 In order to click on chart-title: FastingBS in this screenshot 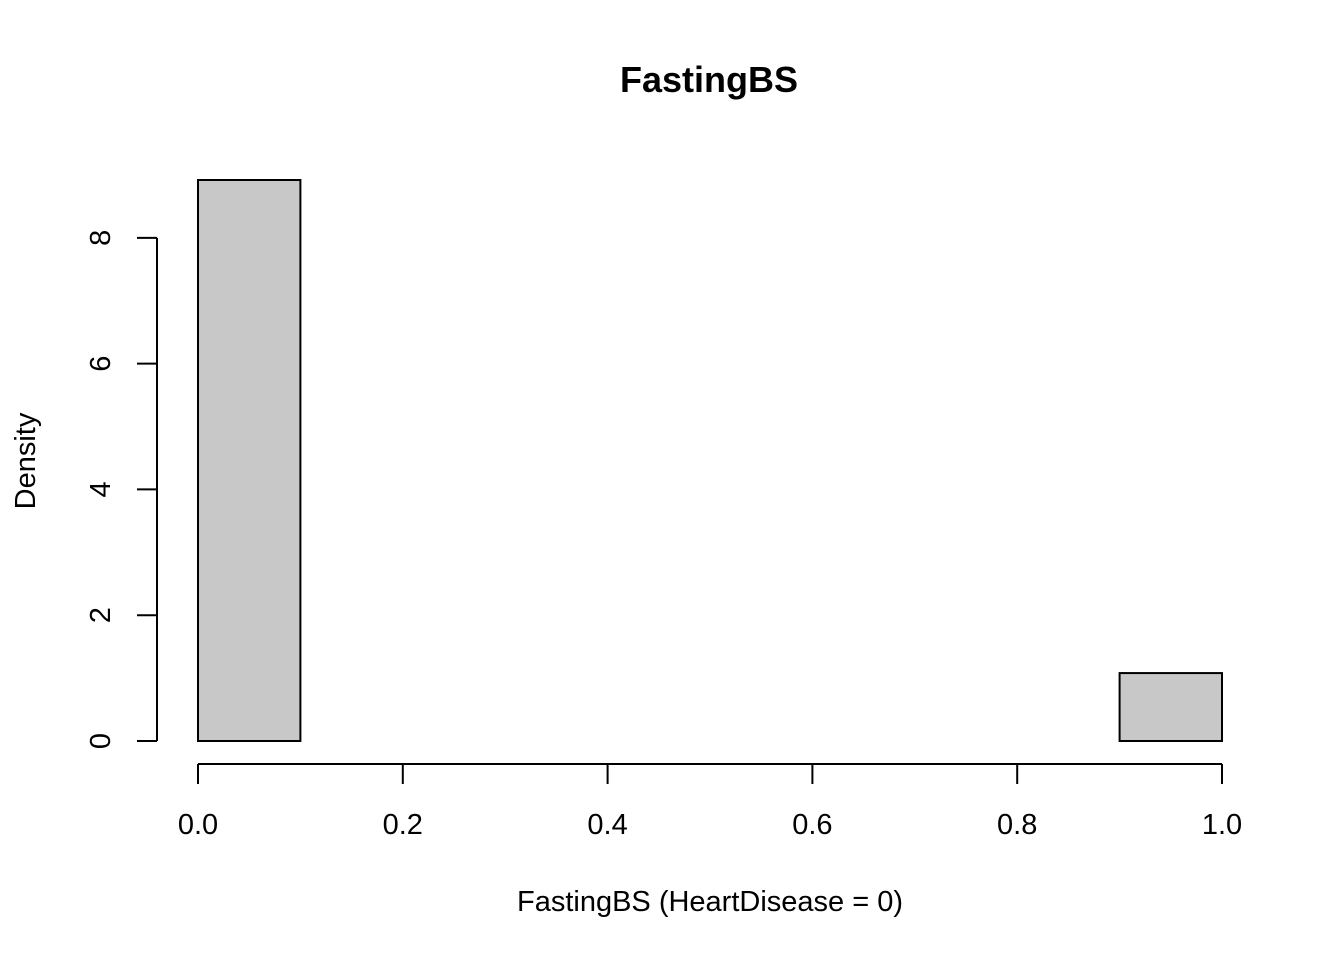, I will do `click(709, 79)`.